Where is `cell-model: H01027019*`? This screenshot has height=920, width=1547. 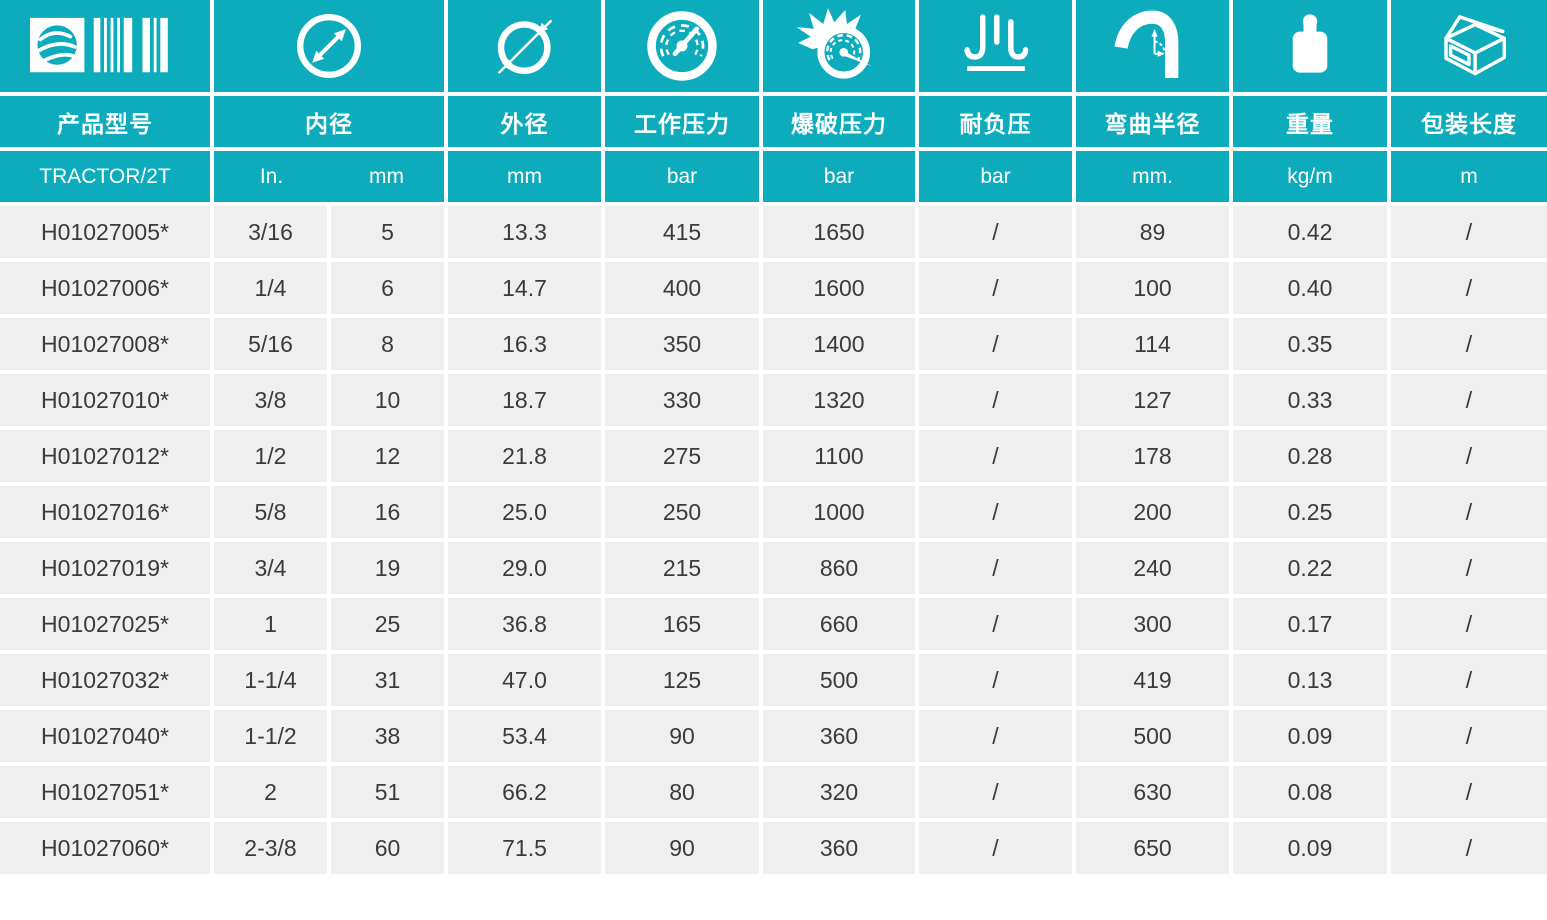 cell-model: H01027019* is located at coordinates (105, 568).